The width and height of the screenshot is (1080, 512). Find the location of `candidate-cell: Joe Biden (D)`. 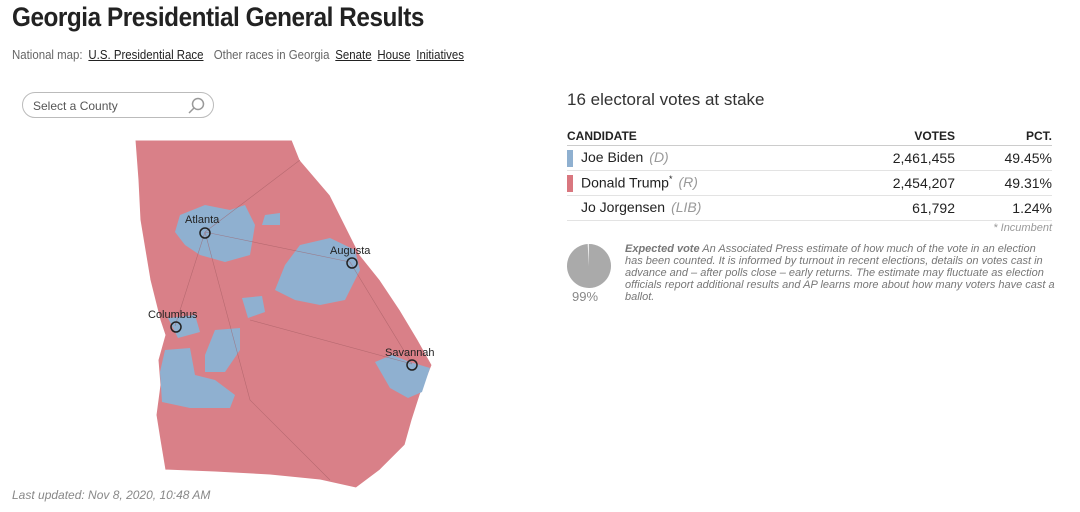

candidate-cell: Joe Biden (D) is located at coordinates (700, 158).